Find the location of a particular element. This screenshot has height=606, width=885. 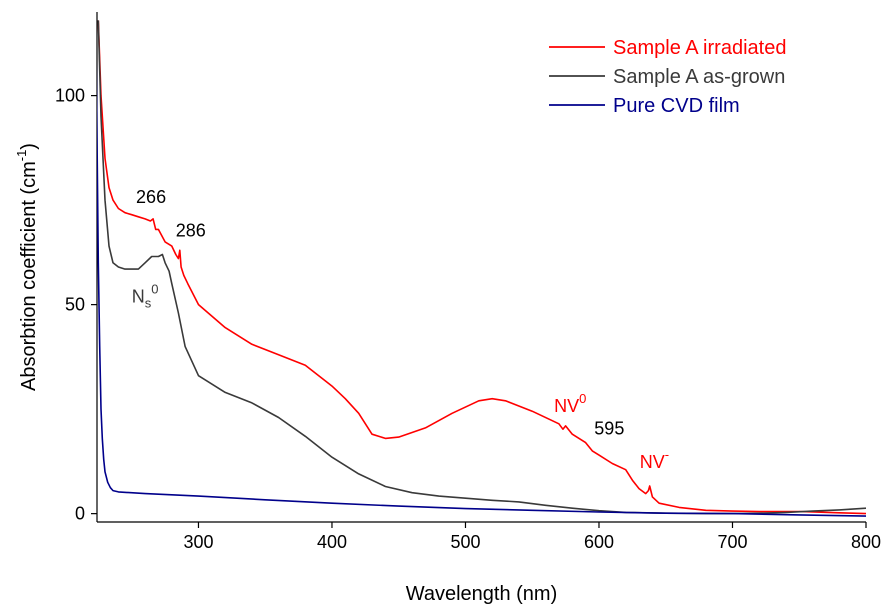

y-tick-label: 100 is located at coordinates (70, 96).